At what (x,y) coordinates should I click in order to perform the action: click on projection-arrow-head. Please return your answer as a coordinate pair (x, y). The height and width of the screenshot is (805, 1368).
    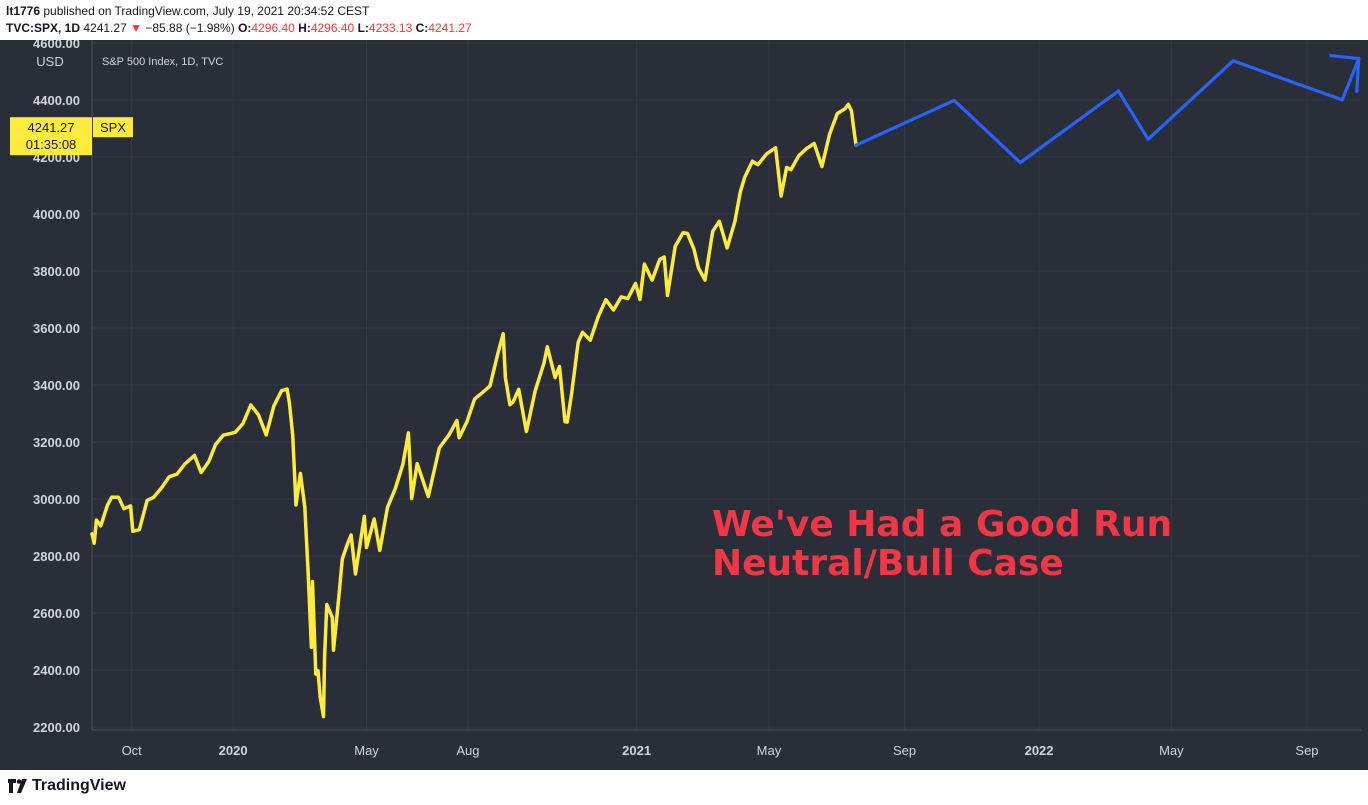
    Looking at the image, I should click on (1345, 73).